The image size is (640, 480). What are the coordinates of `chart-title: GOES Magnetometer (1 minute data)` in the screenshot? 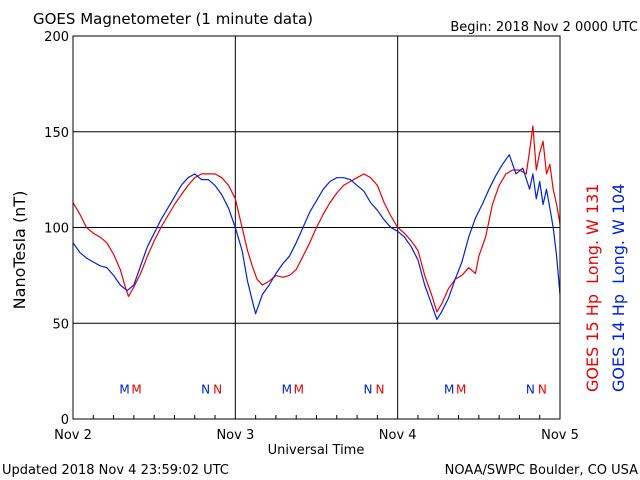 It's located at (173, 19).